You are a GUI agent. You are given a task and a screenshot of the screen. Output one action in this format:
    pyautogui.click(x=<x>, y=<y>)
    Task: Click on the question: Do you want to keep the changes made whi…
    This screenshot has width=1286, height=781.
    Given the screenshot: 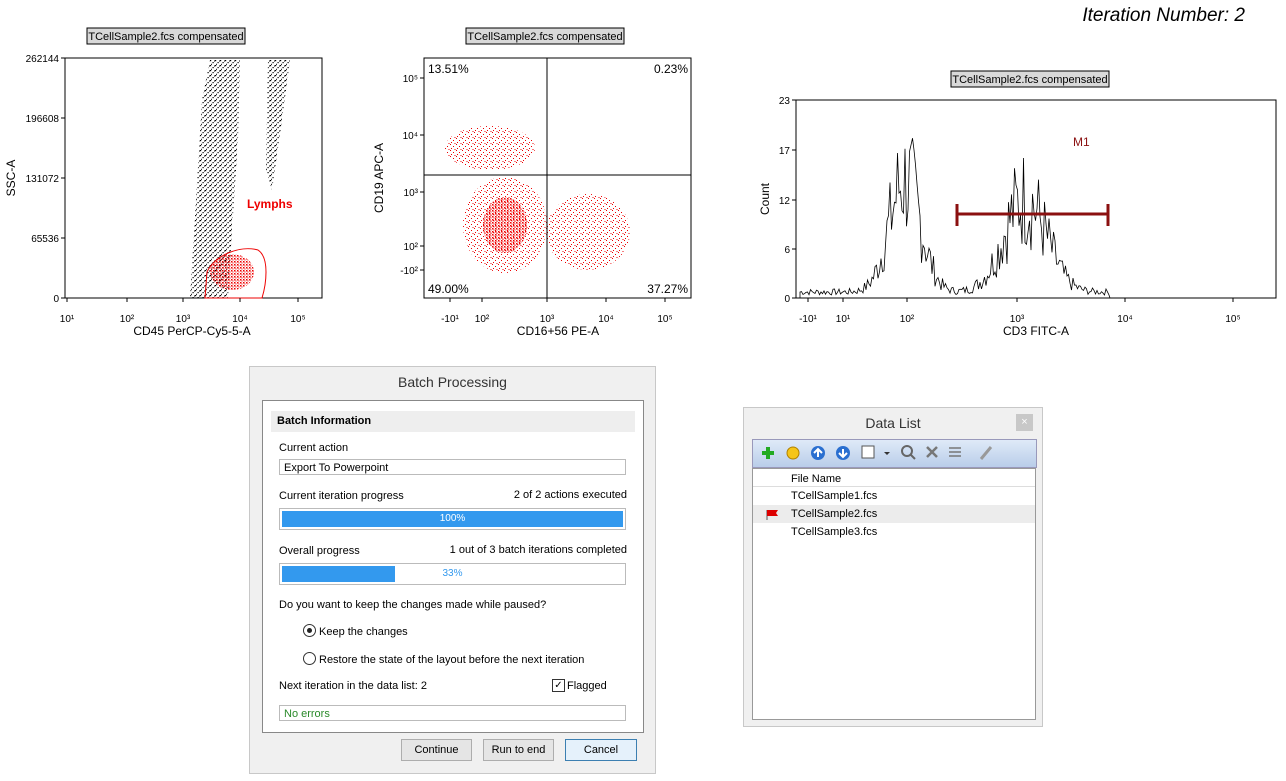 What is the action you would take?
    pyautogui.click(x=413, y=605)
    